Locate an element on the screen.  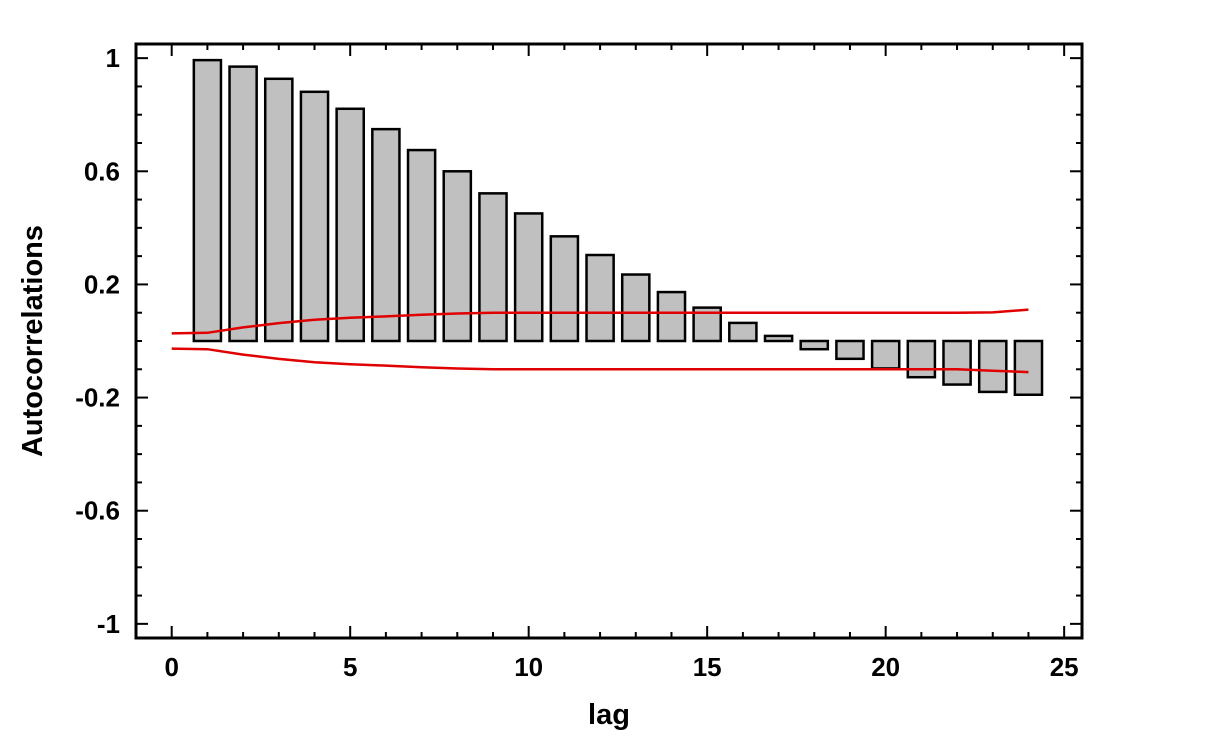
y-axis-title: Autocorrelations is located at coordinates (33, 341).